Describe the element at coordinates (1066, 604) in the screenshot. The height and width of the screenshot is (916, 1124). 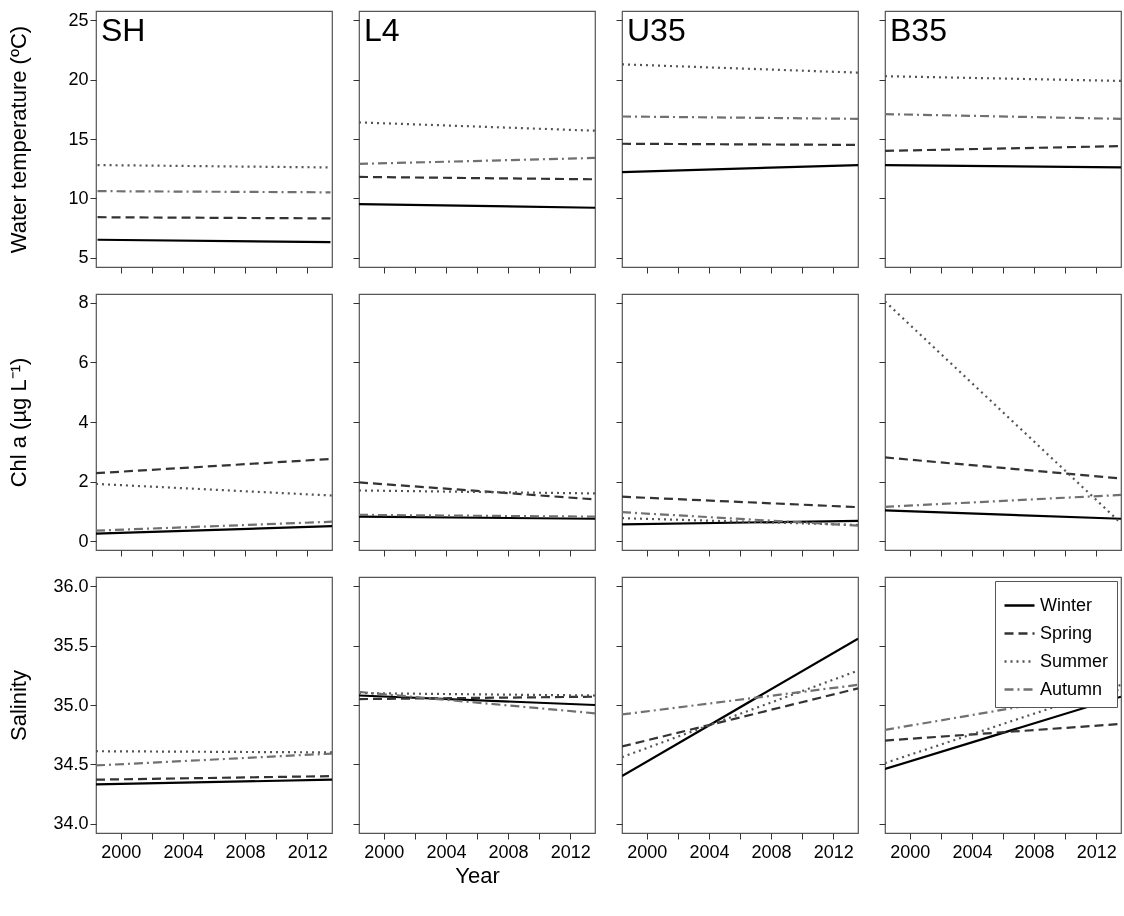
I see `legend-label: Winter` at that location.